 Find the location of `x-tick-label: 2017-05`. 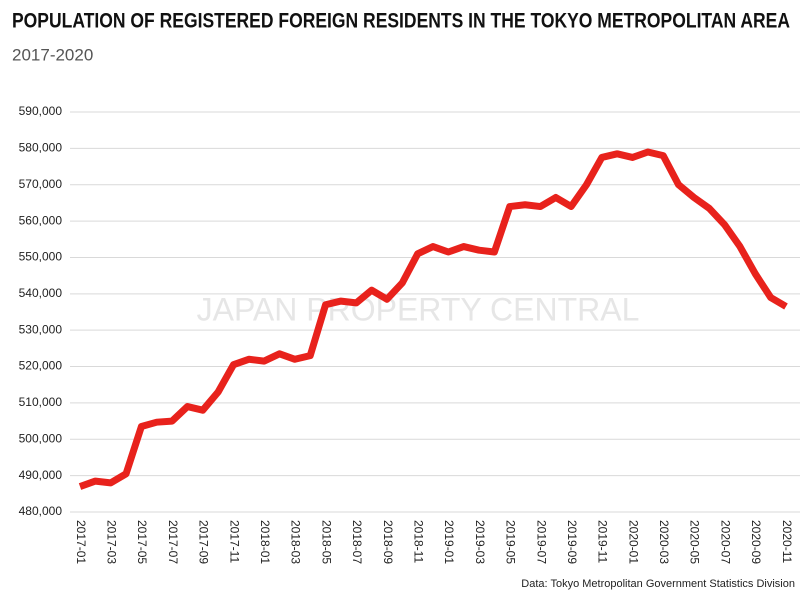

x-tick-label: 2017-05 is located at coordinates (142, 542).